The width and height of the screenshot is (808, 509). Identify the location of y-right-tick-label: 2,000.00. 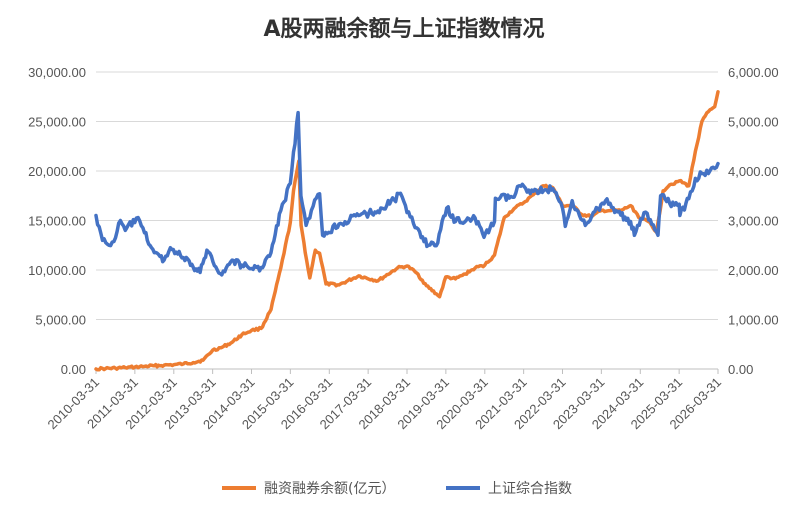
(753, 270).